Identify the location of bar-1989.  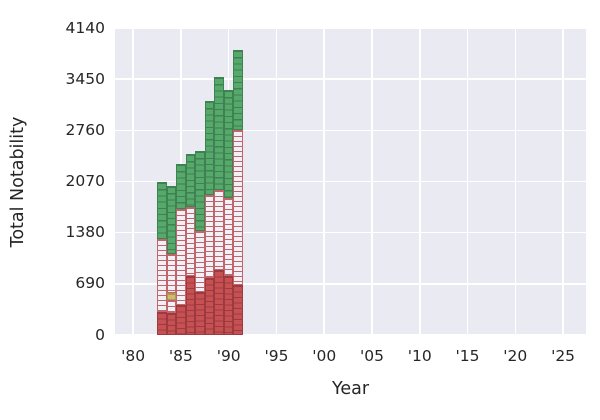
(219, 205).